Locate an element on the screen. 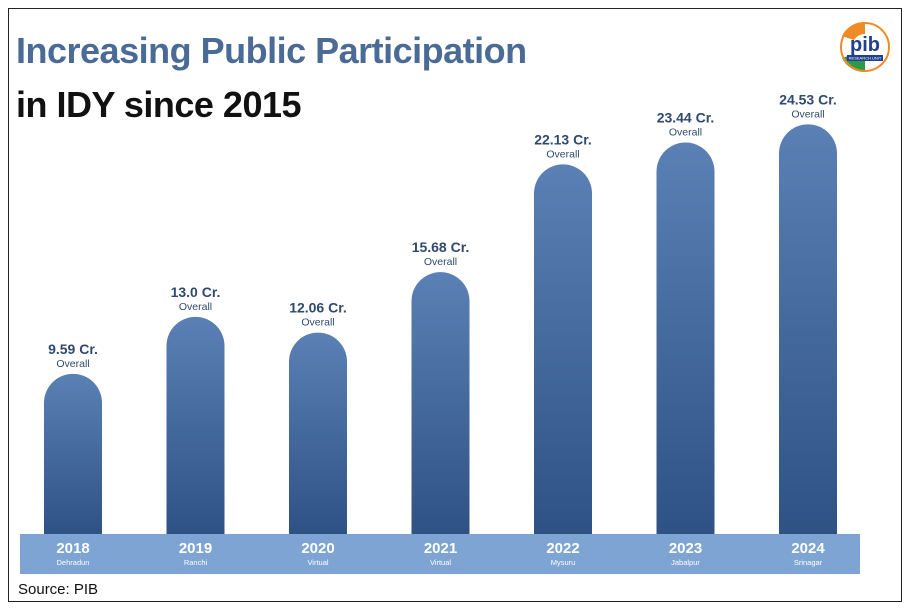 This screenshot has width=912, height=611. bar-2023 is located at coordinates (685, 338).